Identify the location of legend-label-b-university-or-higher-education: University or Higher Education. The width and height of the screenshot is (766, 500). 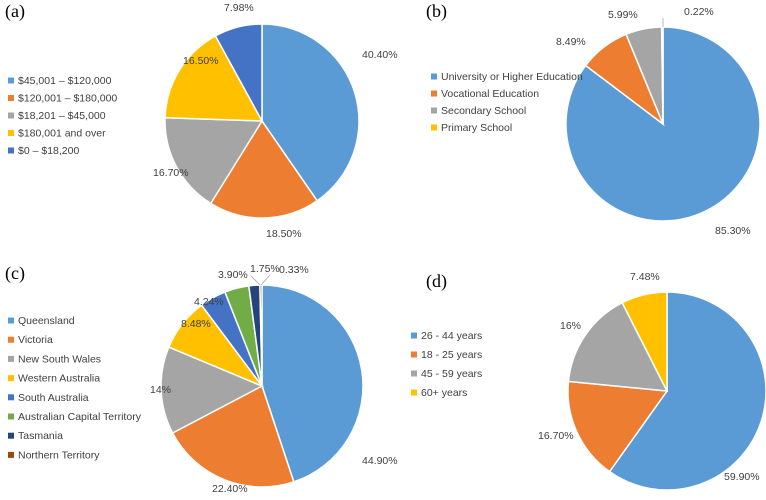
(512, 77).